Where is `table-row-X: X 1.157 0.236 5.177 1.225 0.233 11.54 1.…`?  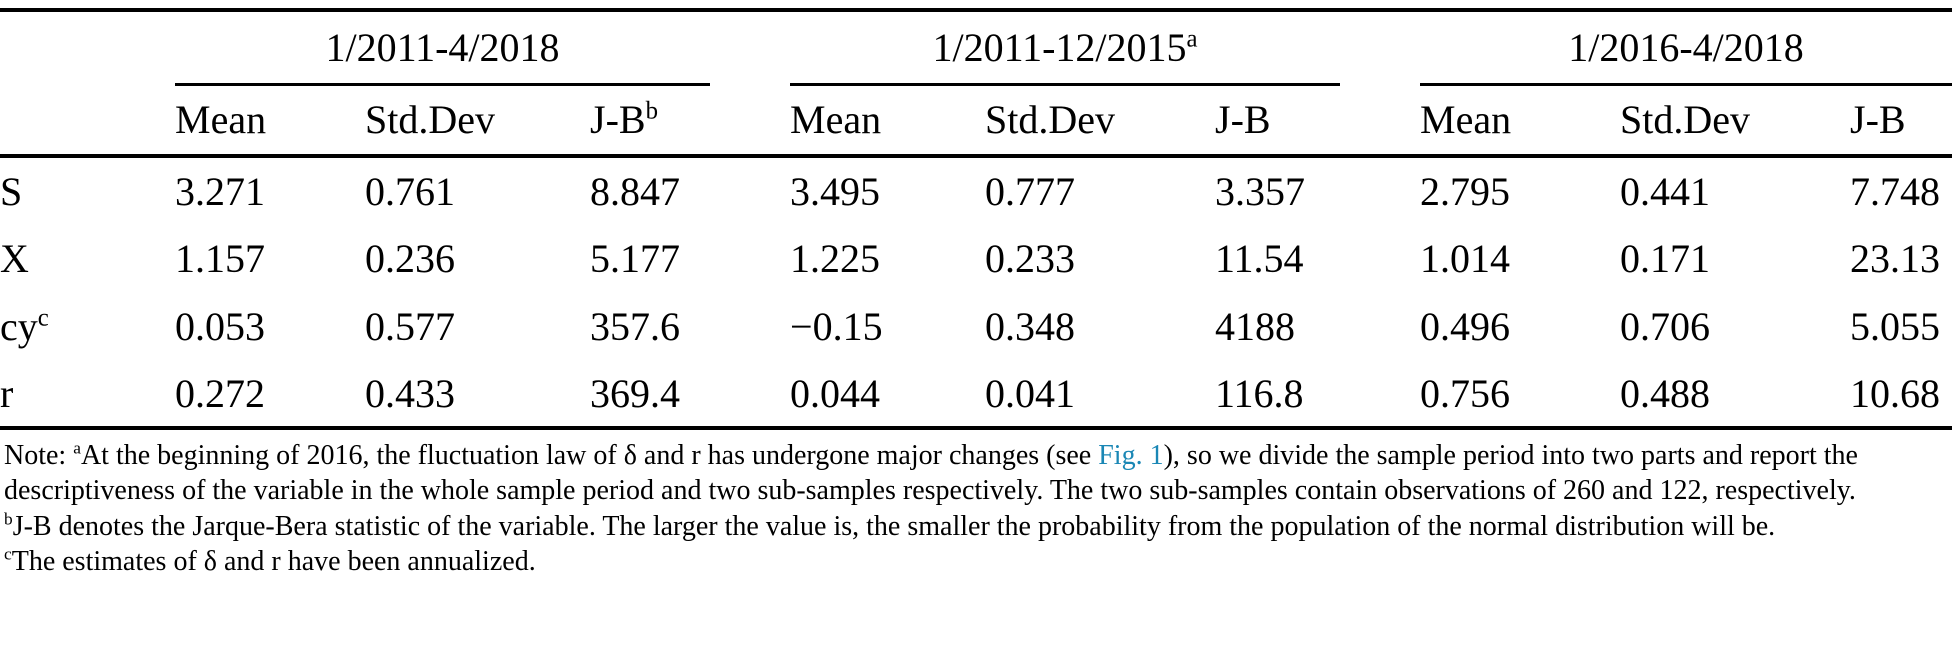
table-row-X: X 1.157 0.236 5.177 1.225 0.233 11.54 1.… is located at coordinates (976, 258).